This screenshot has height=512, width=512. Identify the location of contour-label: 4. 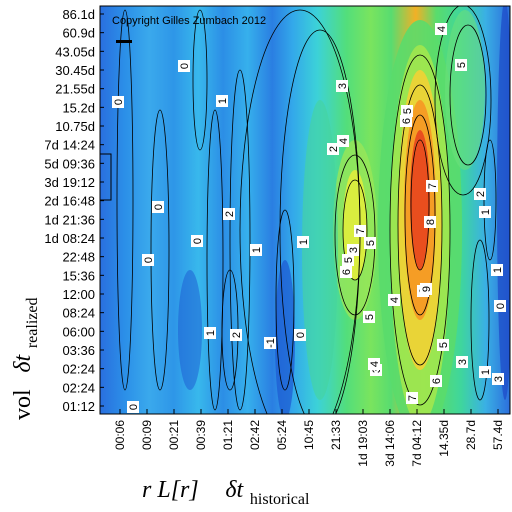
(394, 300).